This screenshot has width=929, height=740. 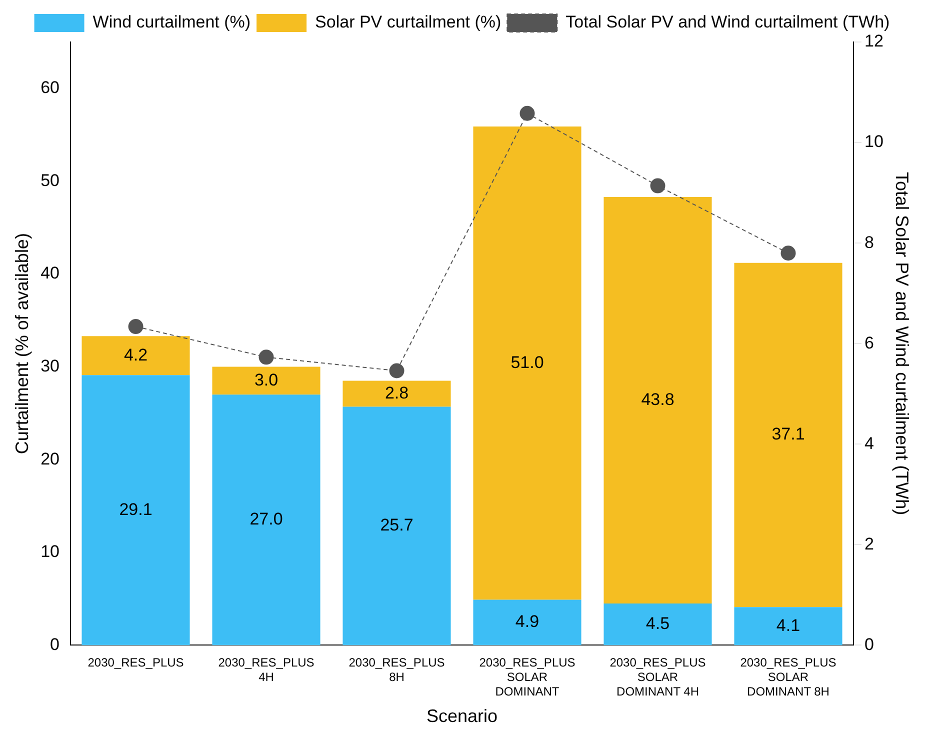 I want to click on x-tick-label: 2030_RES_PLUS 4H, so click(x=266, y=670).